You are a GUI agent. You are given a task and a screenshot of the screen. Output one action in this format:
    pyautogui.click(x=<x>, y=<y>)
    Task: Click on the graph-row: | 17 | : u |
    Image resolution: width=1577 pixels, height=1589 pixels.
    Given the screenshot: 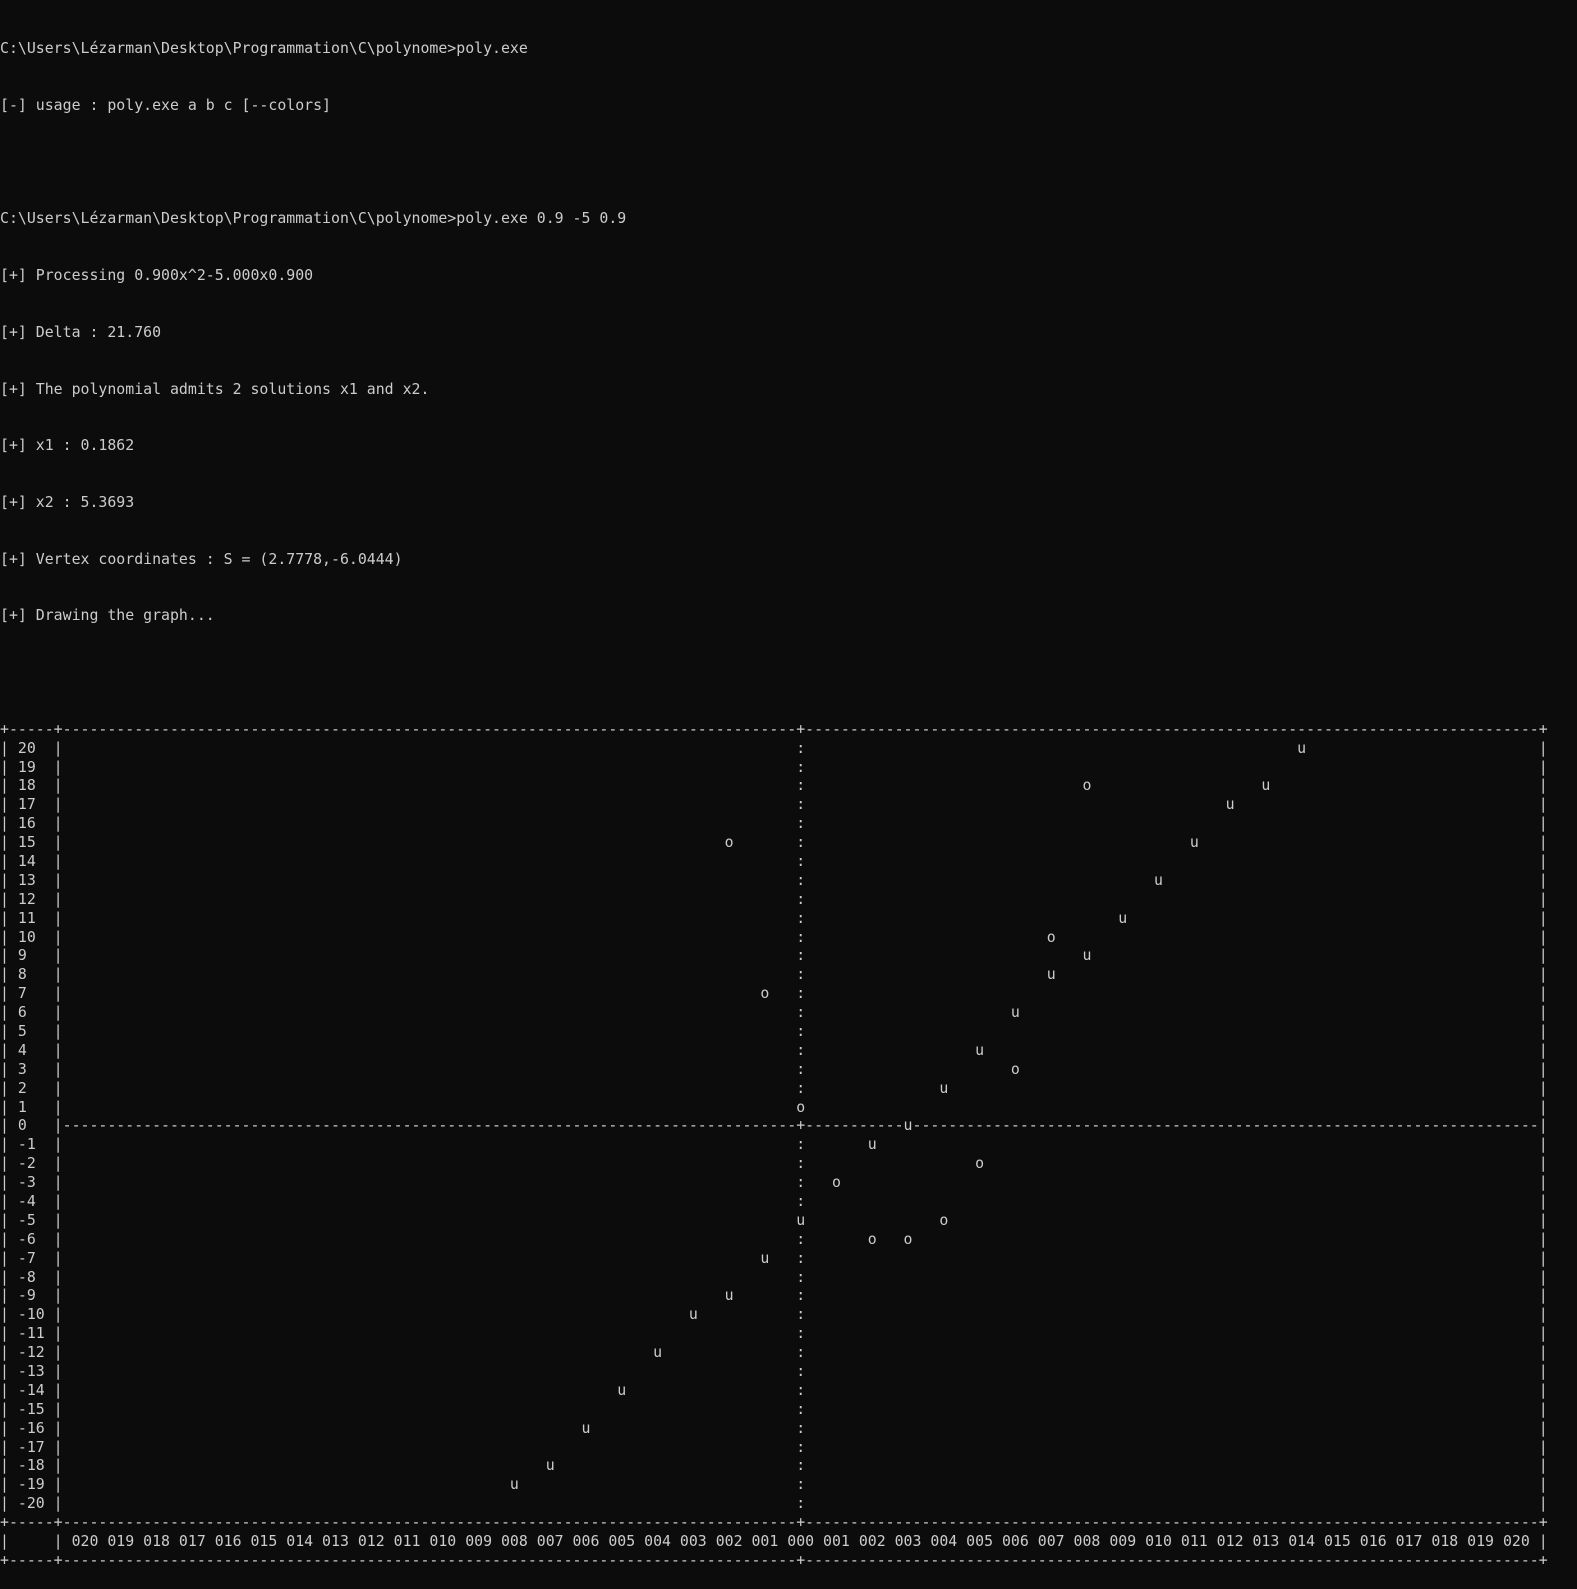 What is the action you would take?
    pyautogui.click(x=774, y=804)
    